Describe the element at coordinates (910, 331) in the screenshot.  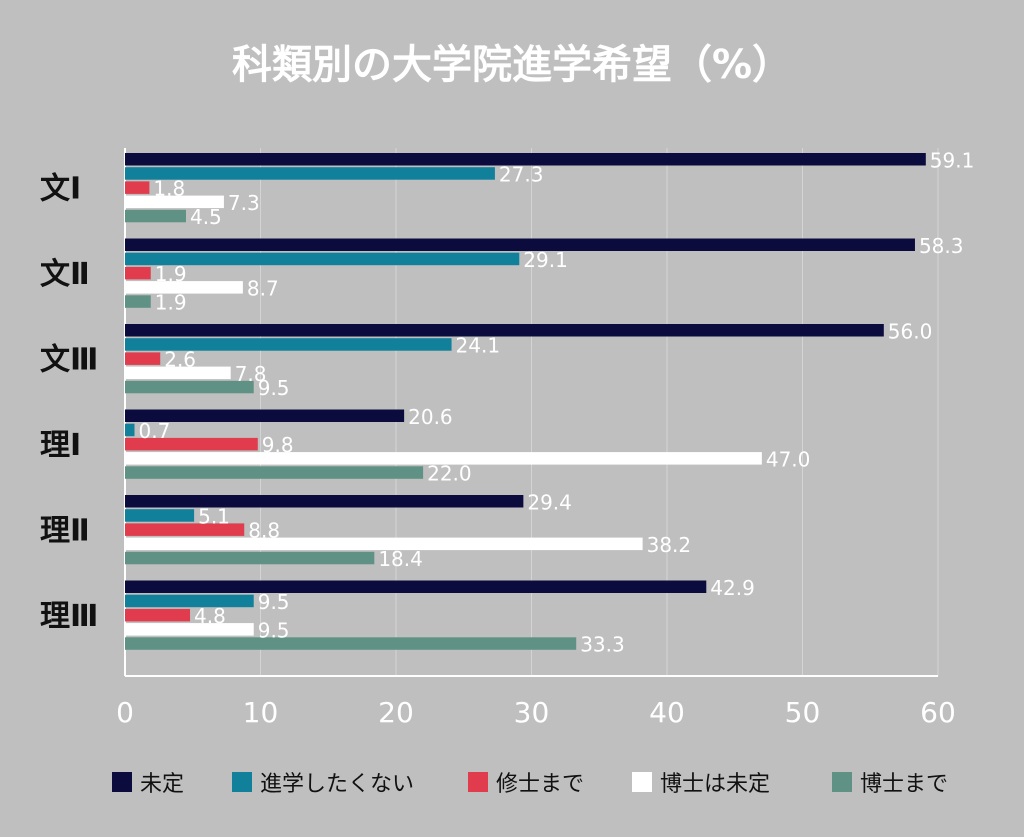
I see `data-label: 56.0` at that location.